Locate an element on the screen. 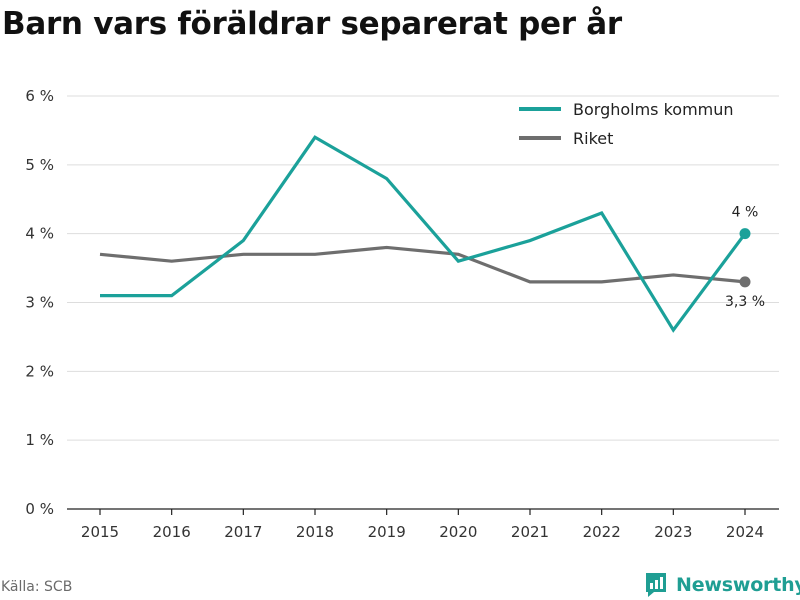 This screenshot has height=600, width=800. x-tick-label: 2021 is located at coordinates (530, 532).